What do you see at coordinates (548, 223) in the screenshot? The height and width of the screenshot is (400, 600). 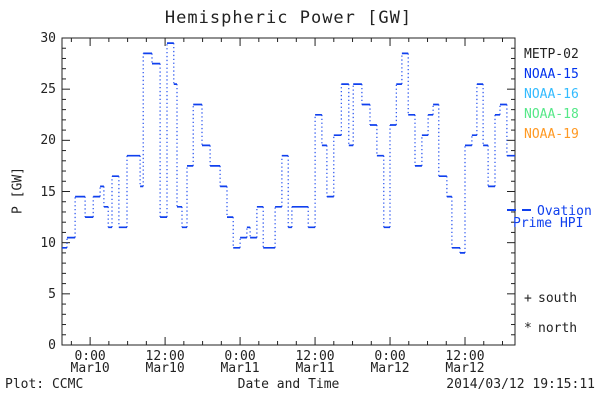 I see `ovation-label-line2: Prime HPI` at bounding box center [548, 223].